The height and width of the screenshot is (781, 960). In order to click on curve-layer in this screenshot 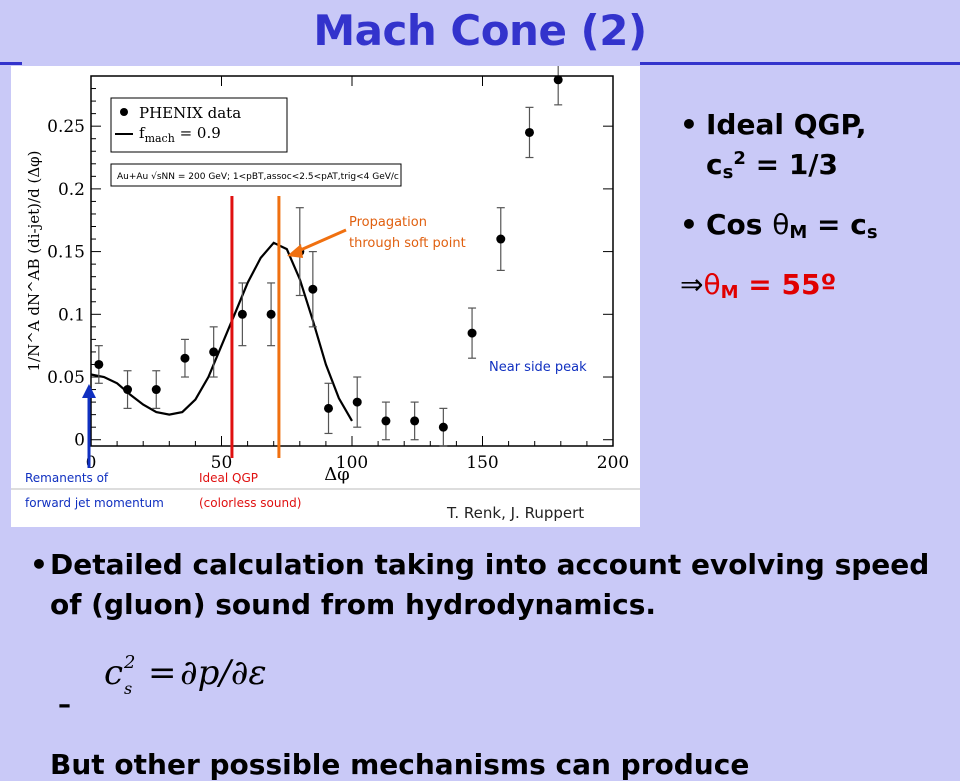, I will do `click(221, 331)`.